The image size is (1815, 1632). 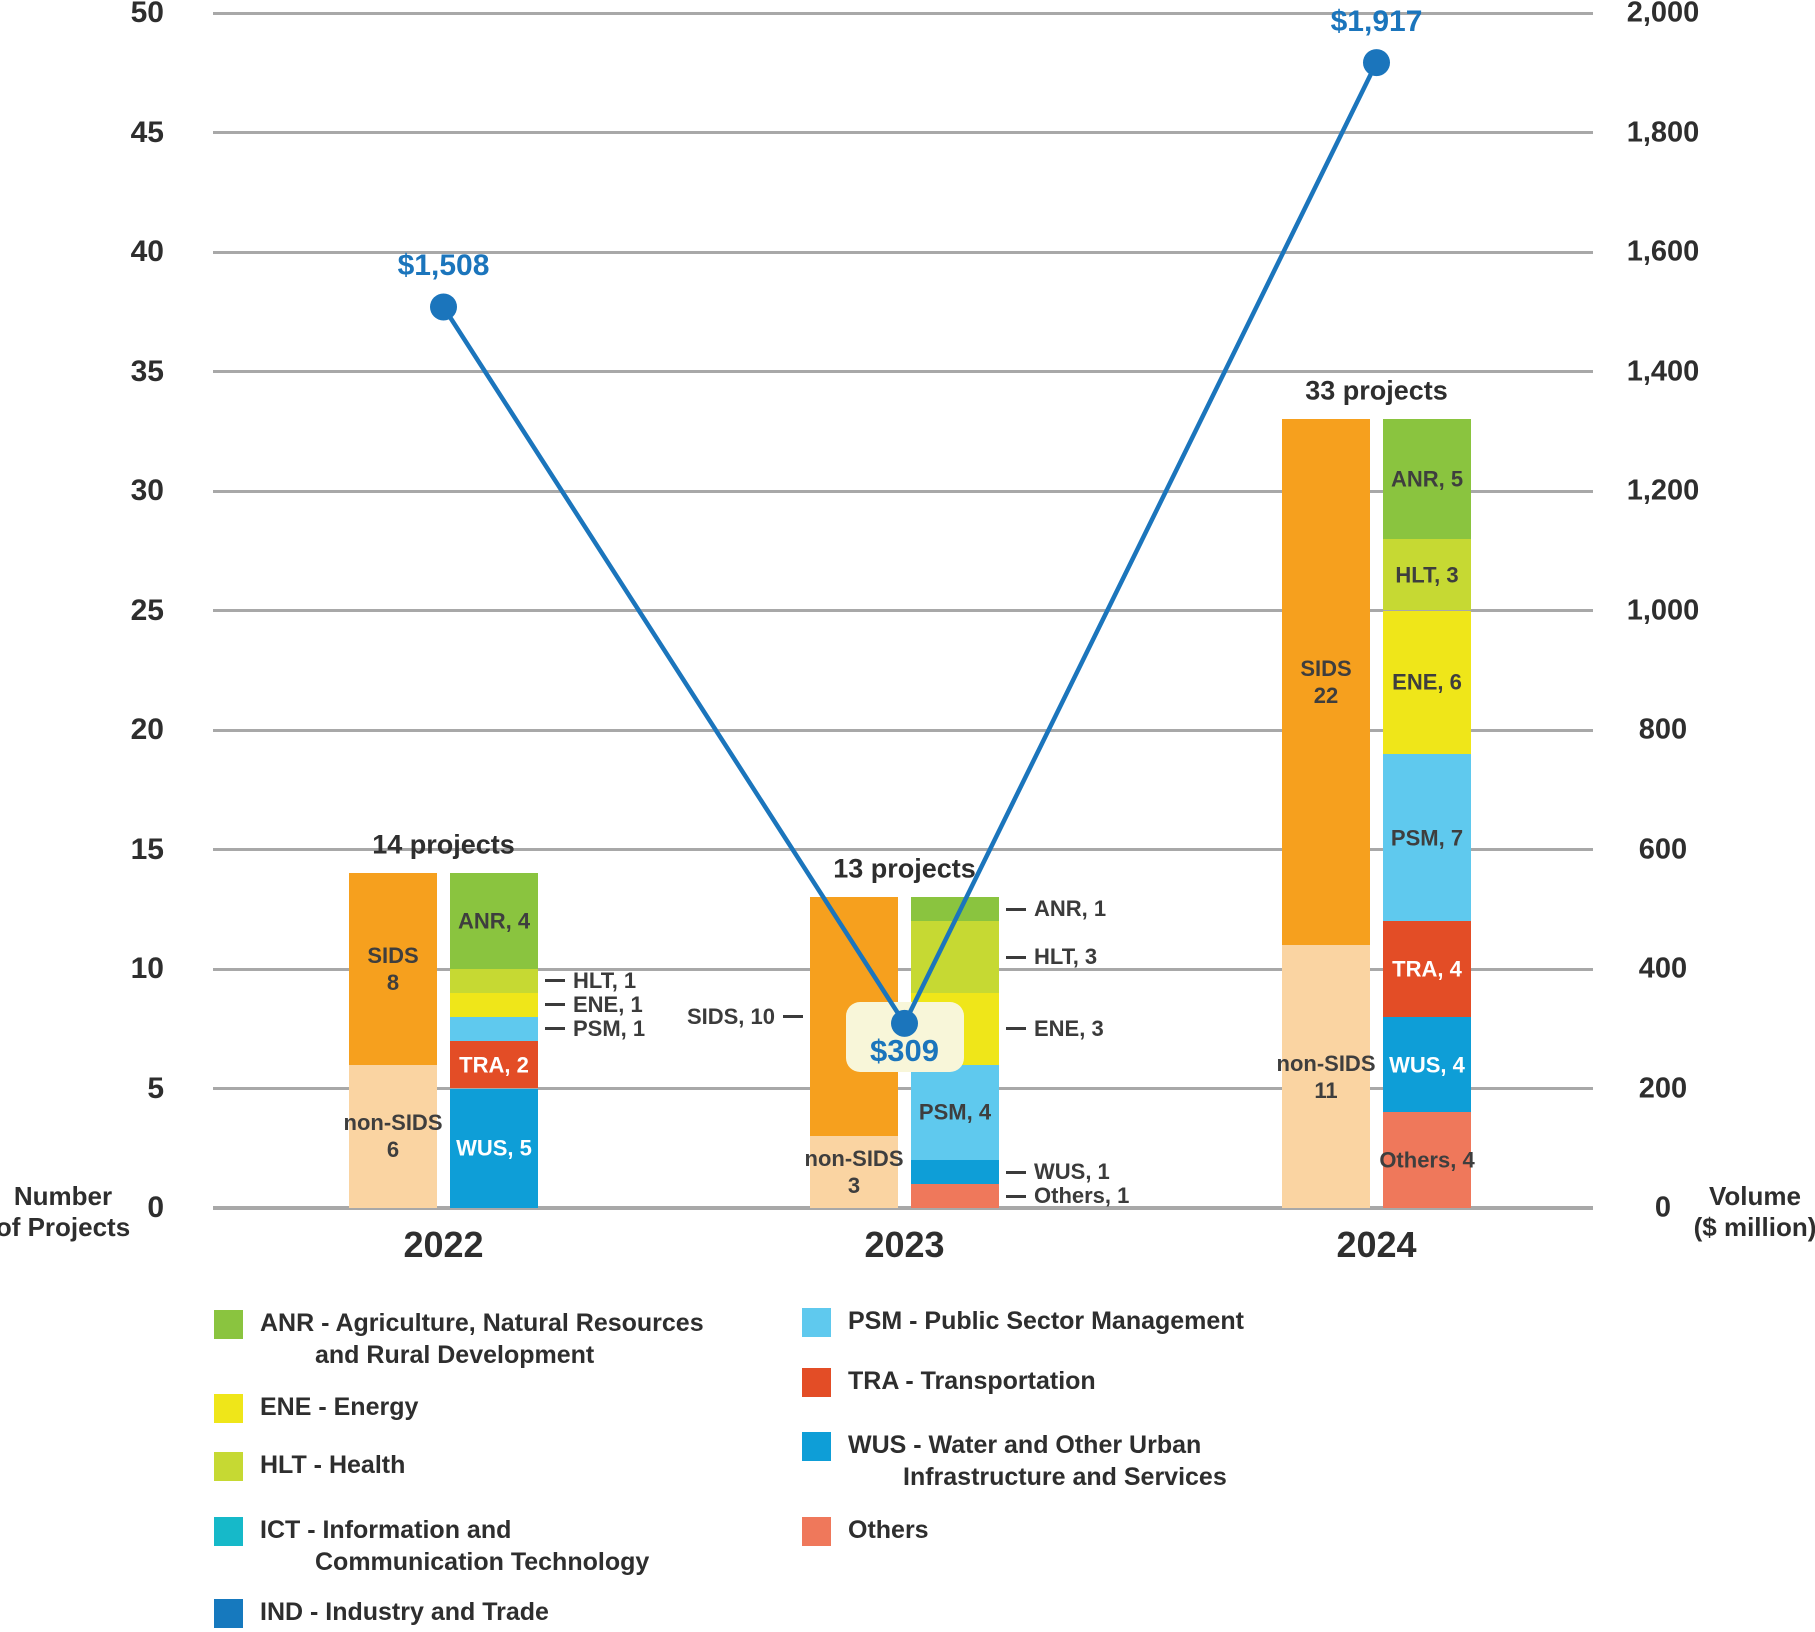 I want to click on callout-leader-2023-ANR, so click(x=1016, y=909).